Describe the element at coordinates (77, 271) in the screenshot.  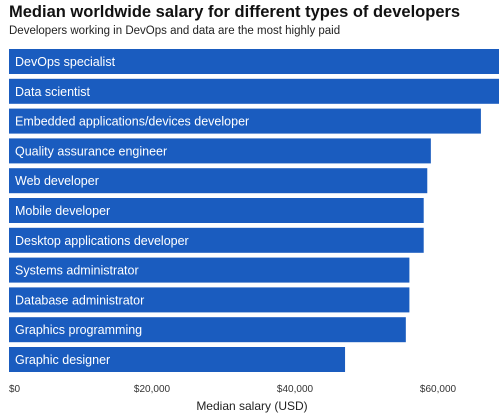
I see `bar-label: Systems administrator` at that location.